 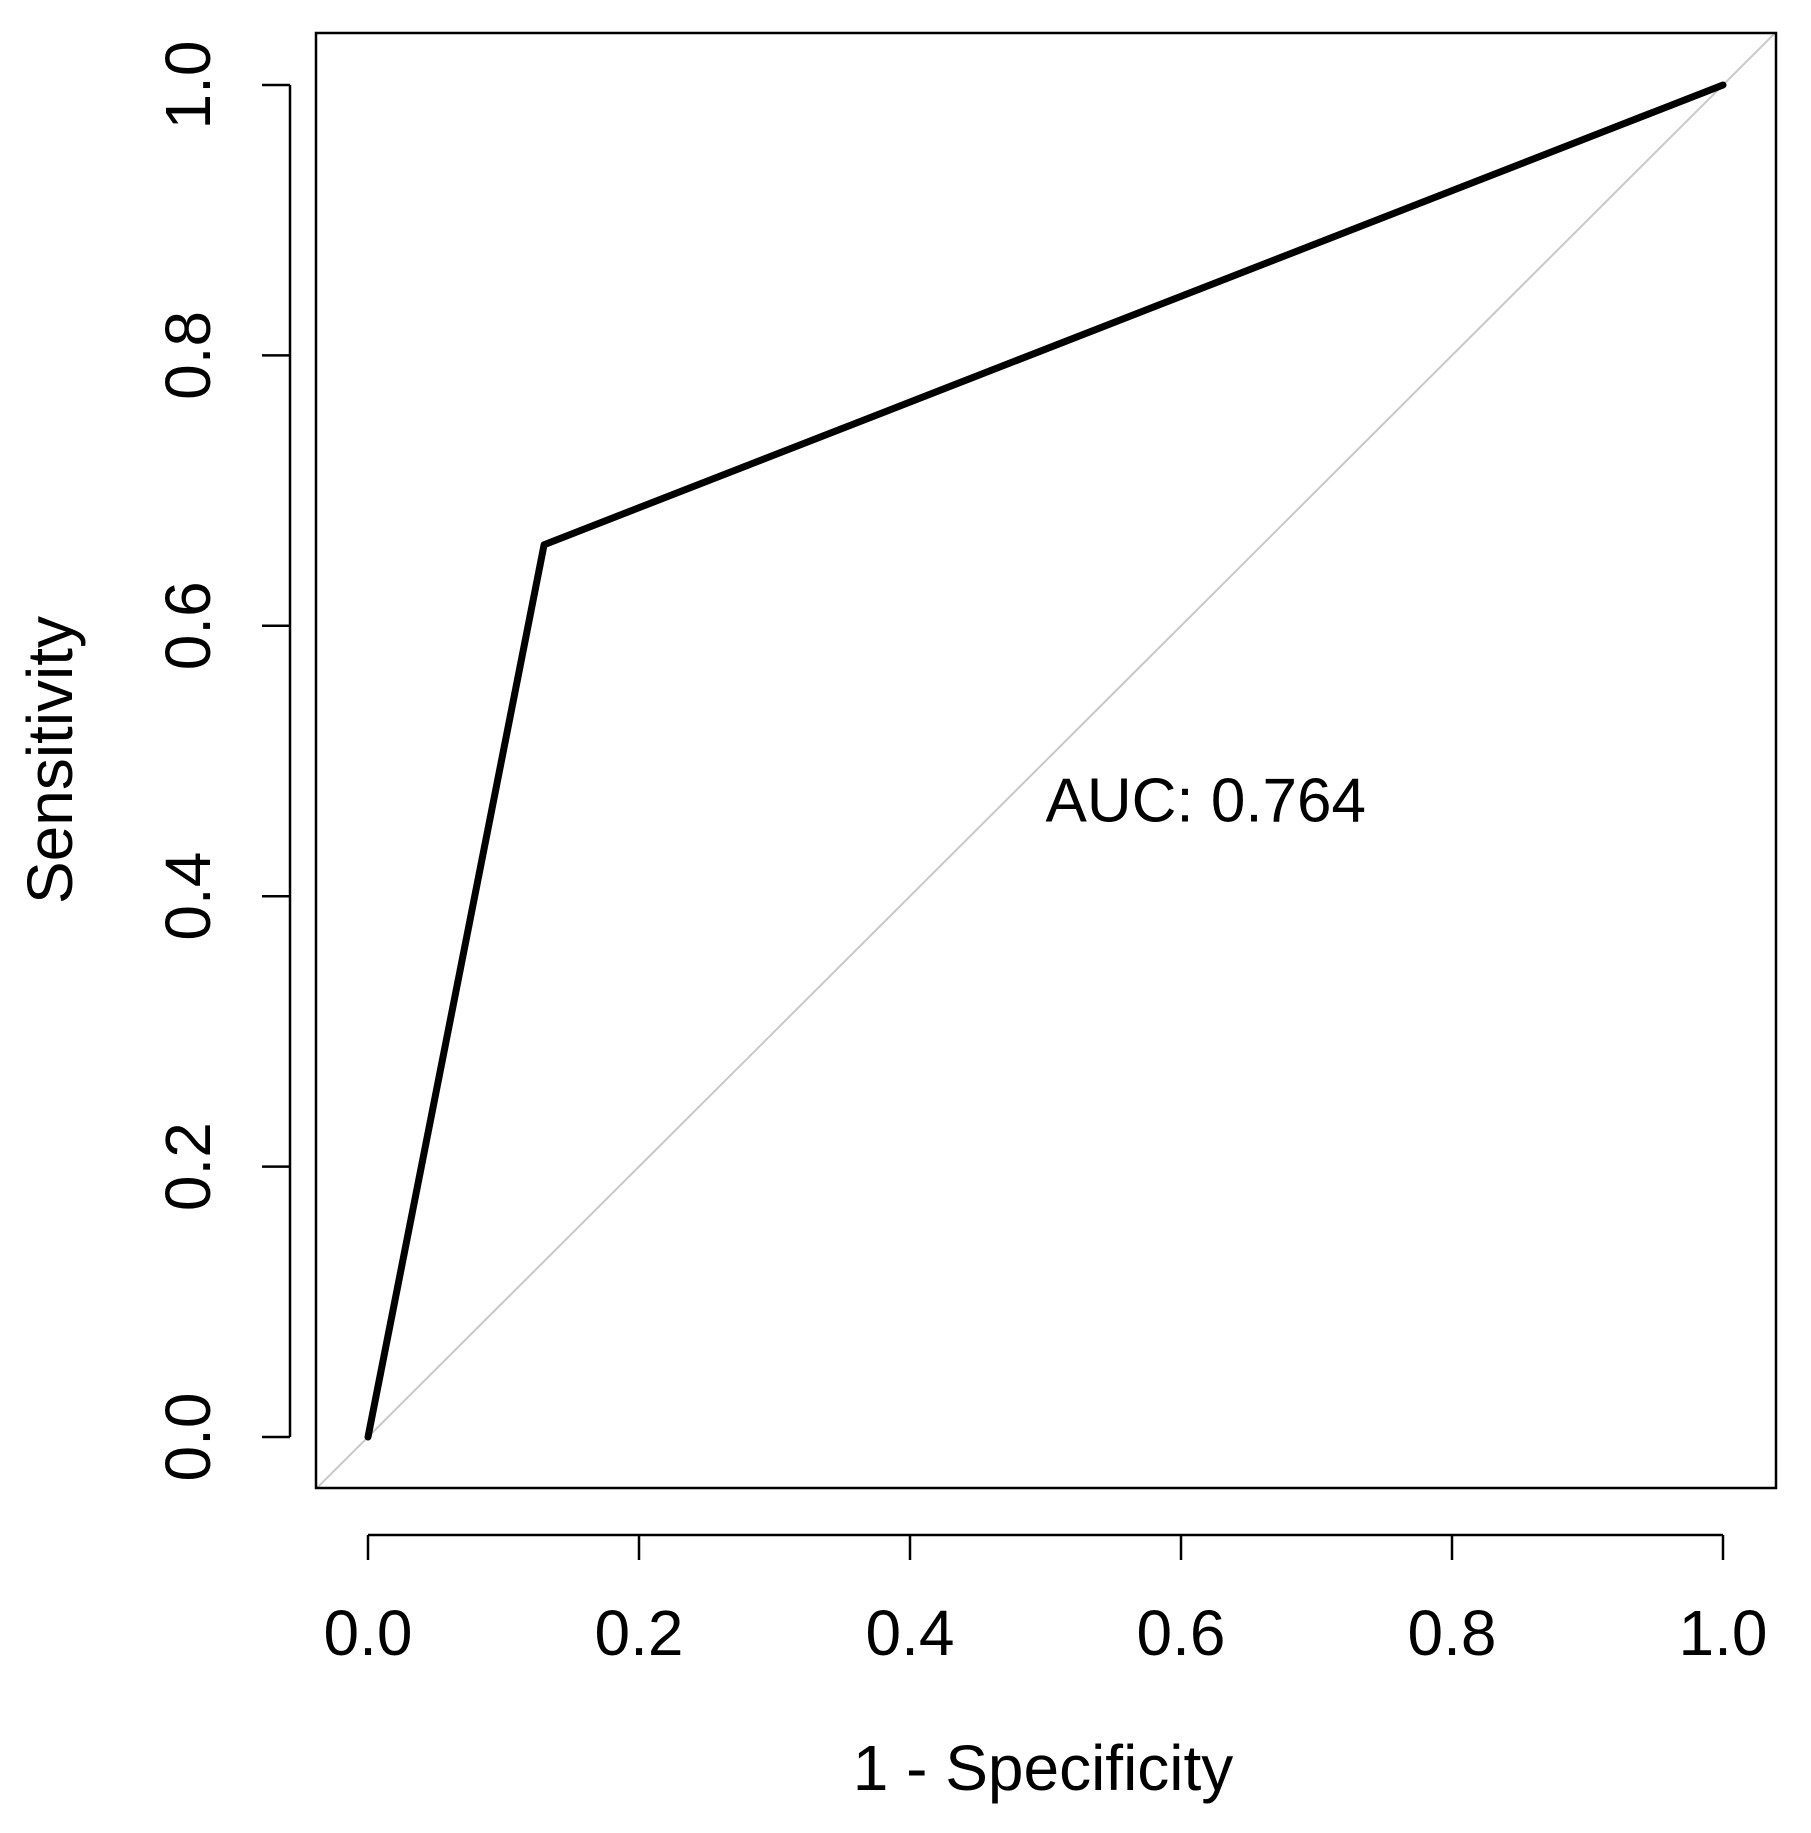 What do you see at coordinates (1452, 1633) in the screenshot?
I see `x-tick-label: 0.8` at bounding box center [1452, 1633].